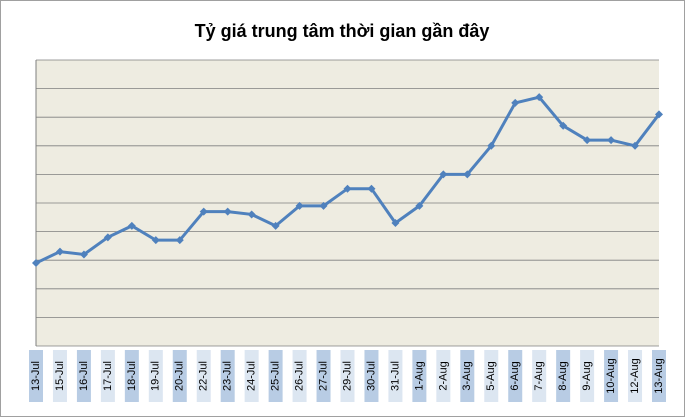  I want to click on x-tick-label: 7-Aug, so click(539, 375).